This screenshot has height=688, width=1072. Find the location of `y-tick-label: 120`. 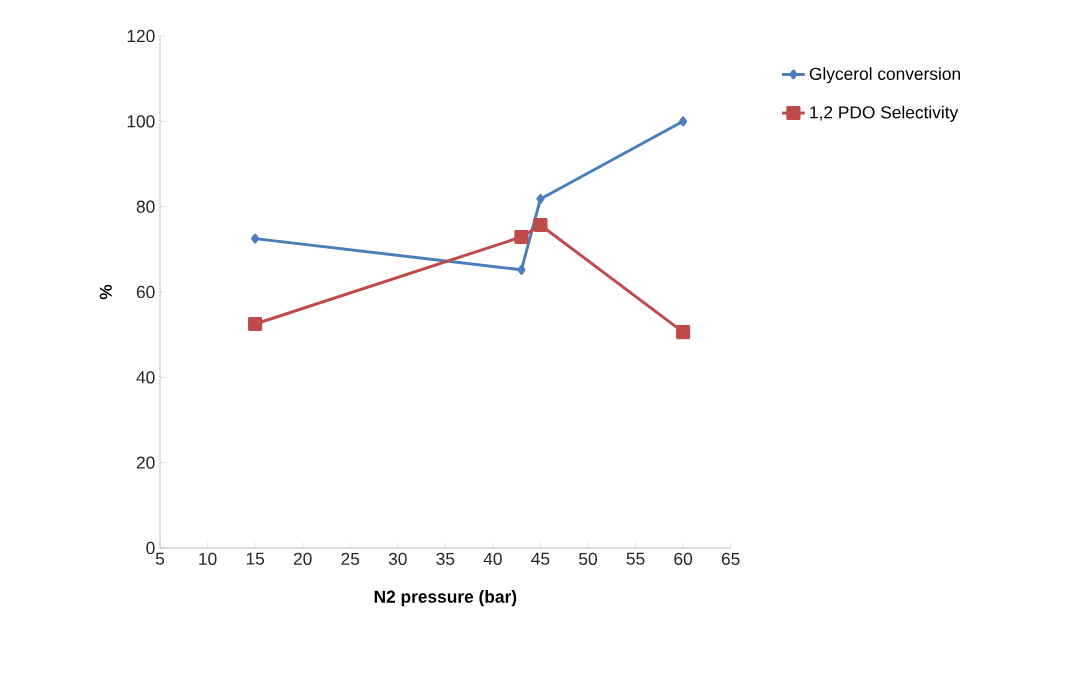

y-tick-label: 120 is located at coordinates (141, 36).